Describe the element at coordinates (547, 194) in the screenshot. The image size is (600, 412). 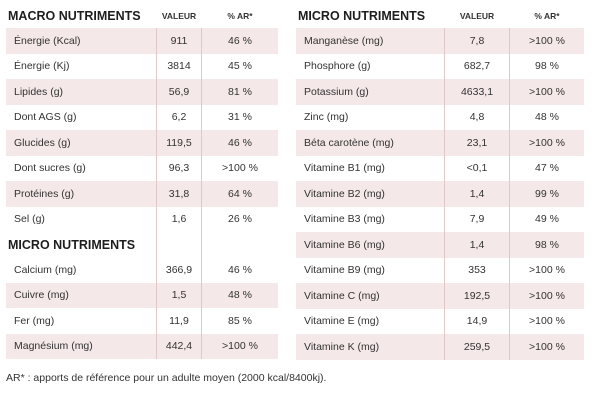
I see `nutrient-ar: 99 %` at that location.